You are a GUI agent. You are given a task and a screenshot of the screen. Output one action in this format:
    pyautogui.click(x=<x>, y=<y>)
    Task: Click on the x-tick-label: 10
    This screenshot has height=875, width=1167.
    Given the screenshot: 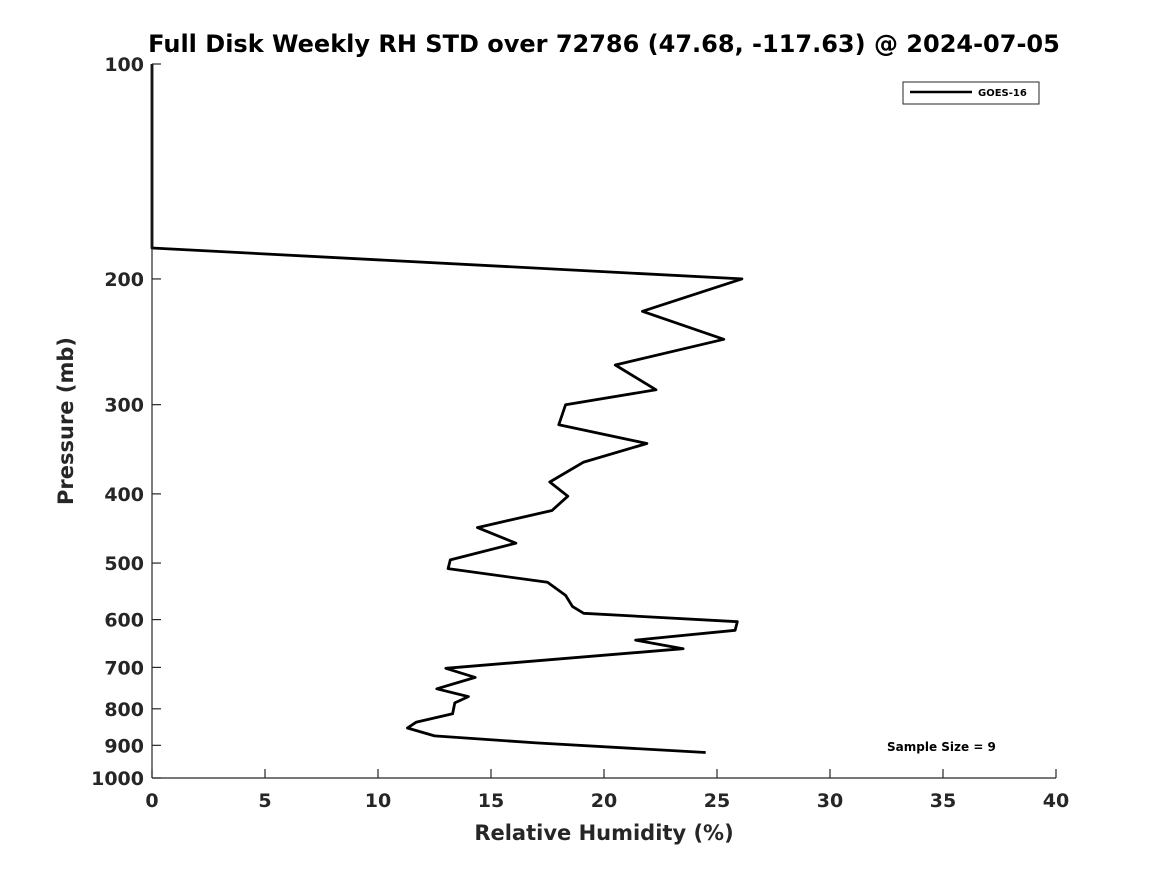 What is the action you would take?
    pyautogui.click(x=378, y=801)
    